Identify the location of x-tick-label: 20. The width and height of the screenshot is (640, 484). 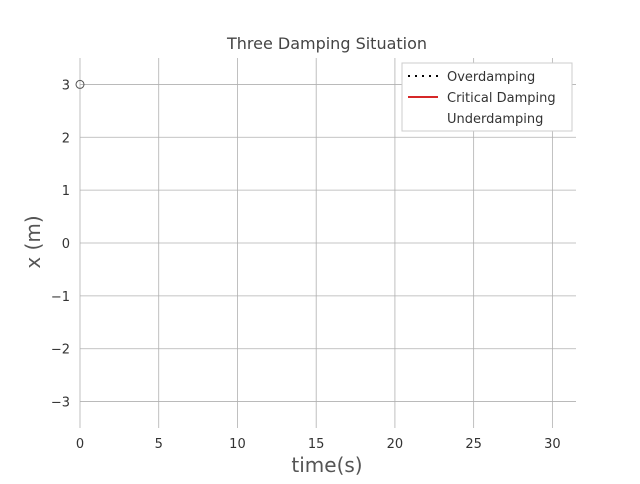
(395, 444).